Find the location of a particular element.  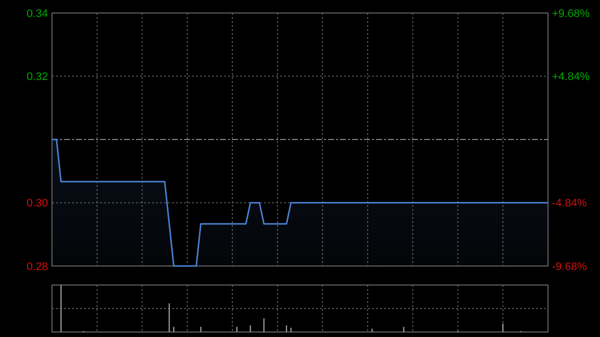

y2-tick-label: +4.84% is located at coordinates (571, 77).